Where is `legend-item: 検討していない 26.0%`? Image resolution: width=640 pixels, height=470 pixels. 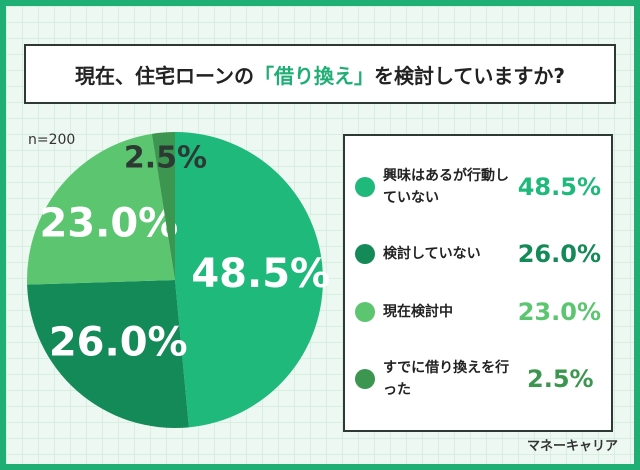
legend-item: 検討していない 26.0% is located at coordinates (478, 254).